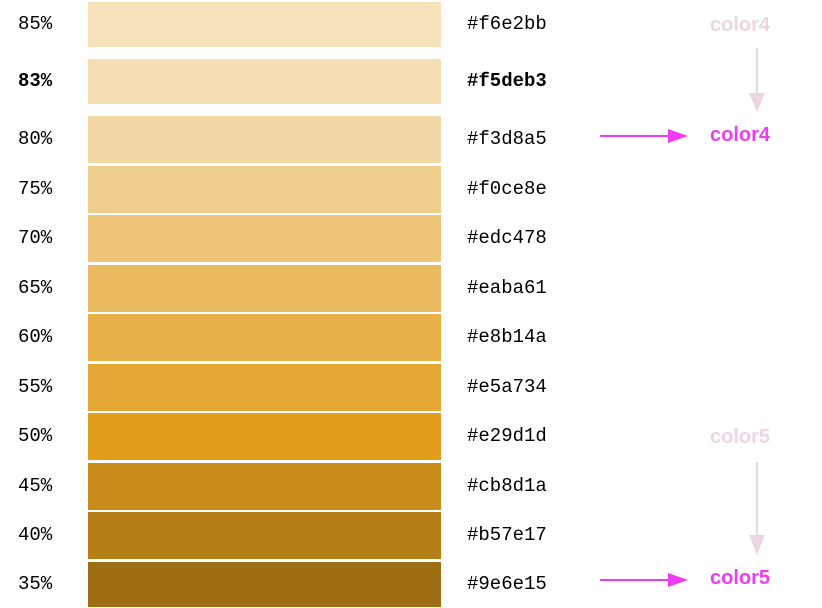 Image resolution: width=822 pixels, height=608 pixels. I want to click on hex-label: #f3d8a5, so click(507, 139).